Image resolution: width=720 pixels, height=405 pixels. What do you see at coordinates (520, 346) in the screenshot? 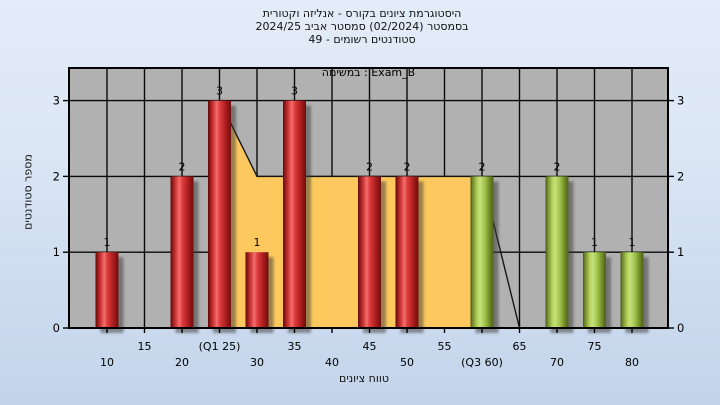
I see `x-tick-label-65: 65` at bounding box center [520, 346].